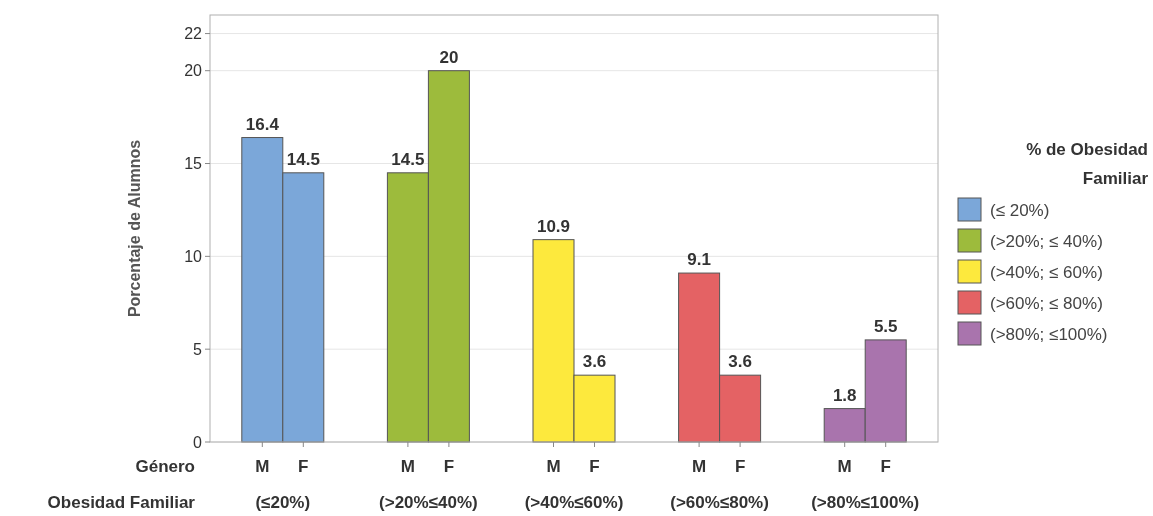 The width and height of the screenshot is (1153, 516). I want to click on data-label: 20, so click(449, 57).